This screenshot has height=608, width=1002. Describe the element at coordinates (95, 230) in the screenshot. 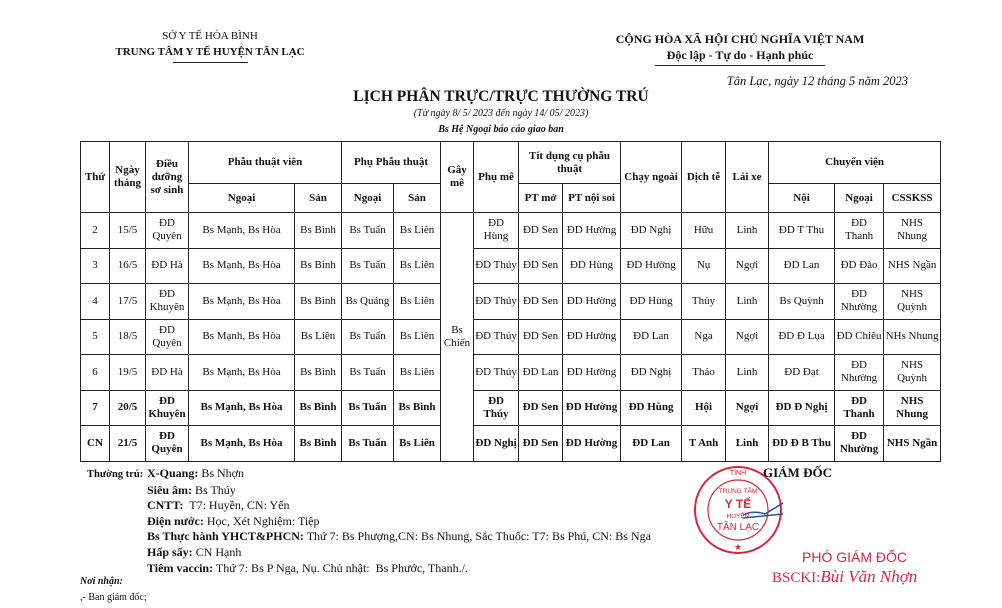

I see `table-cell: 2` at that location.